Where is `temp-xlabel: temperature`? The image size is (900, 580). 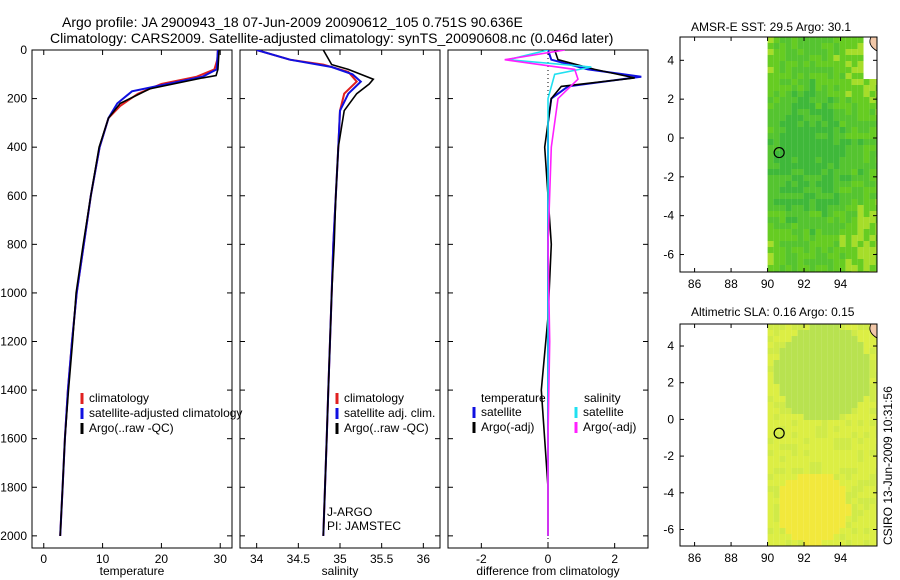 temp-xlabel: temperature is located at coordinates (132, 571).